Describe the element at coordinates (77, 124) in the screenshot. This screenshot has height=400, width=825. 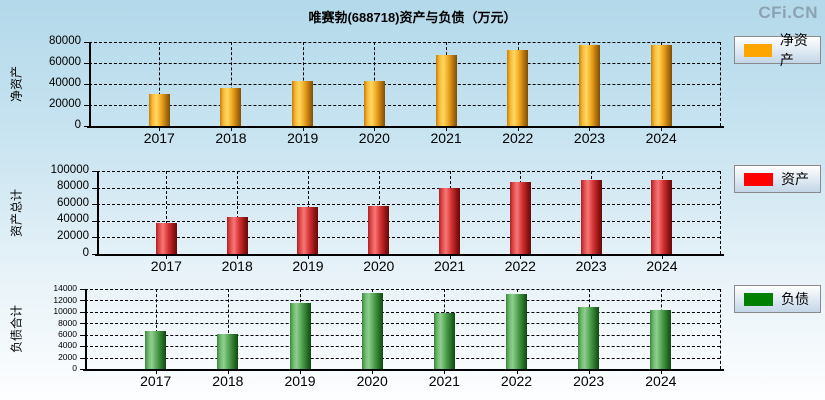
I see `y-tick-label: 0` at that location.